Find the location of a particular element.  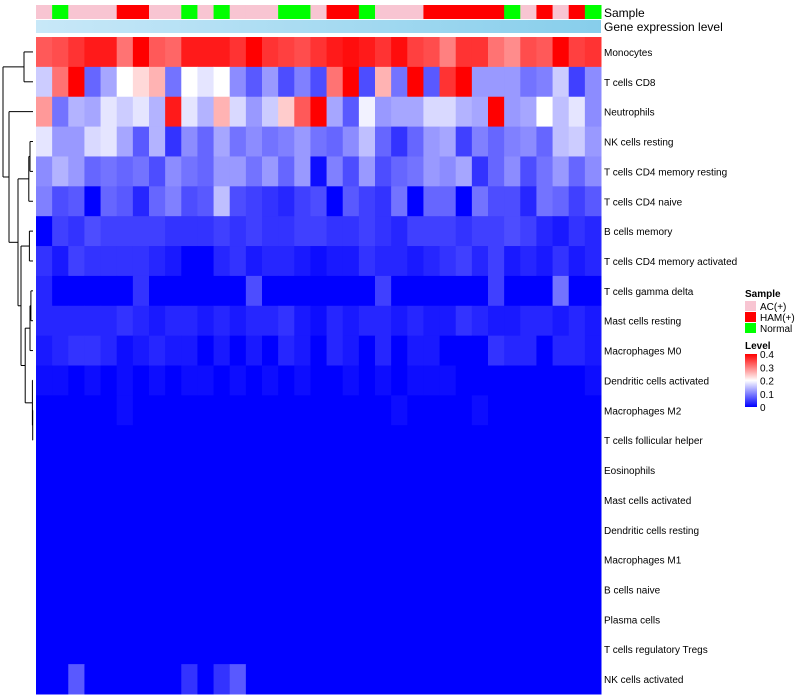

sample-annotation-bar is located at coordinates (319, 12).